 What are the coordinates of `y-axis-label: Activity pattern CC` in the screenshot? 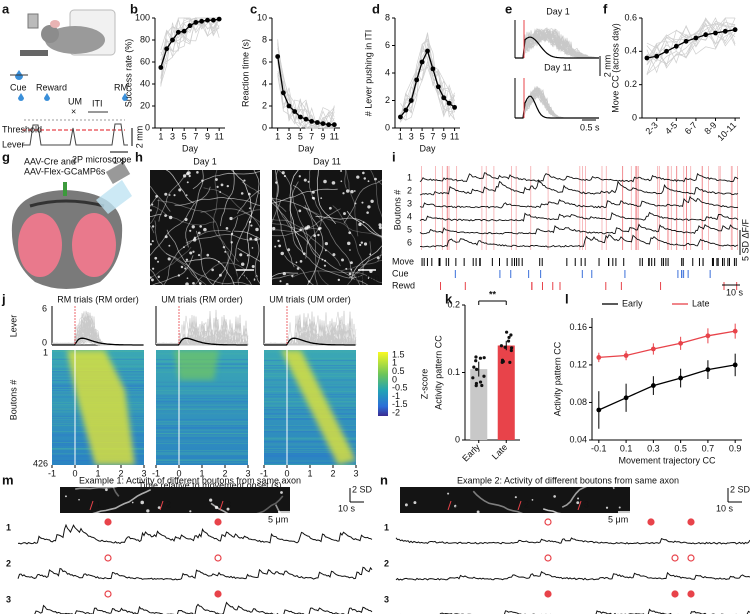 It's located at (438, 372).